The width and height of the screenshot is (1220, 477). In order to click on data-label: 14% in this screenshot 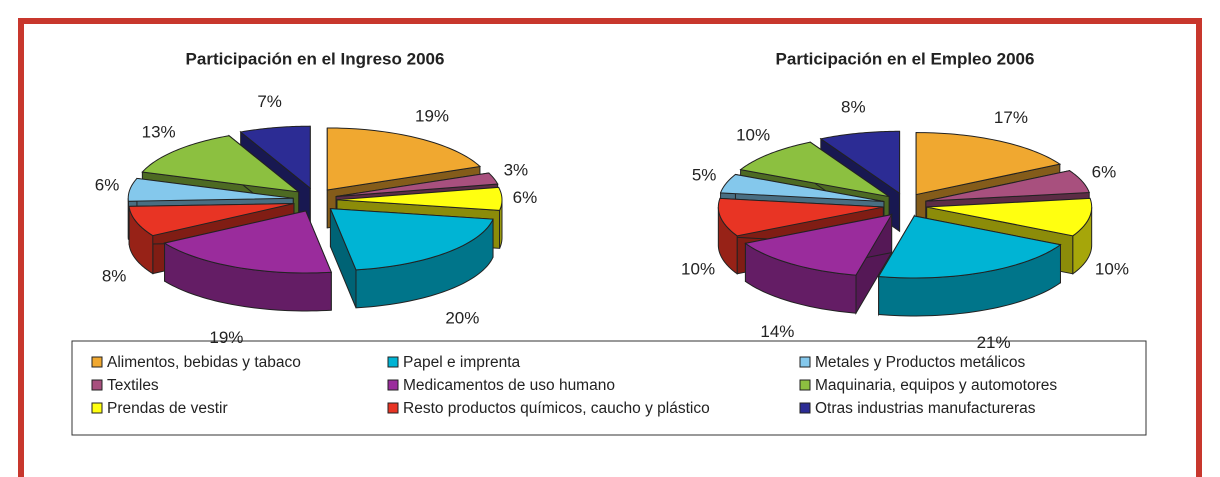, I will do `click(777, 331)`.